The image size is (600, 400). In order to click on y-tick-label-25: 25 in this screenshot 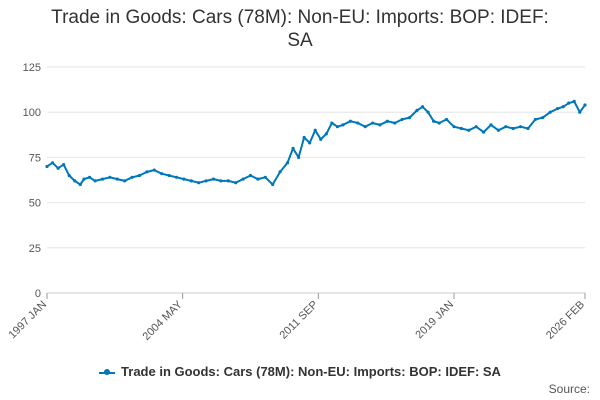, I will do `click(35, 249)`.